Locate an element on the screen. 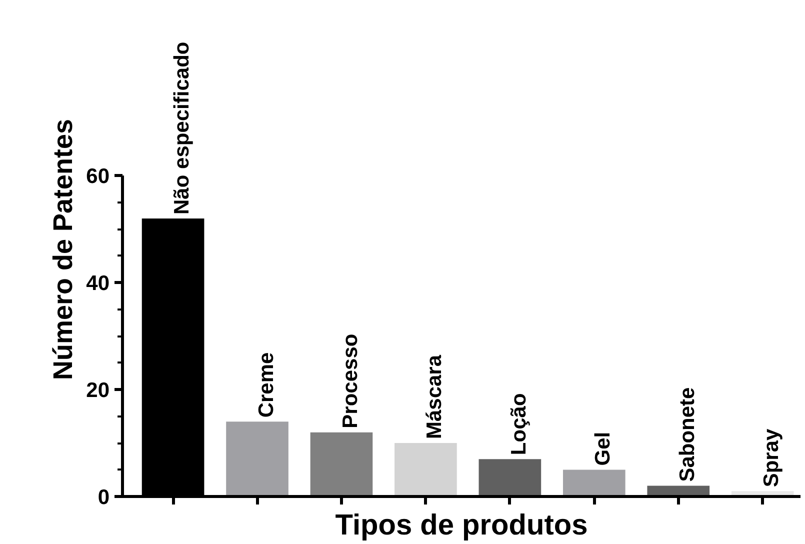  y-axis-title: Número de Patentes is located at coordinates (63, 249).